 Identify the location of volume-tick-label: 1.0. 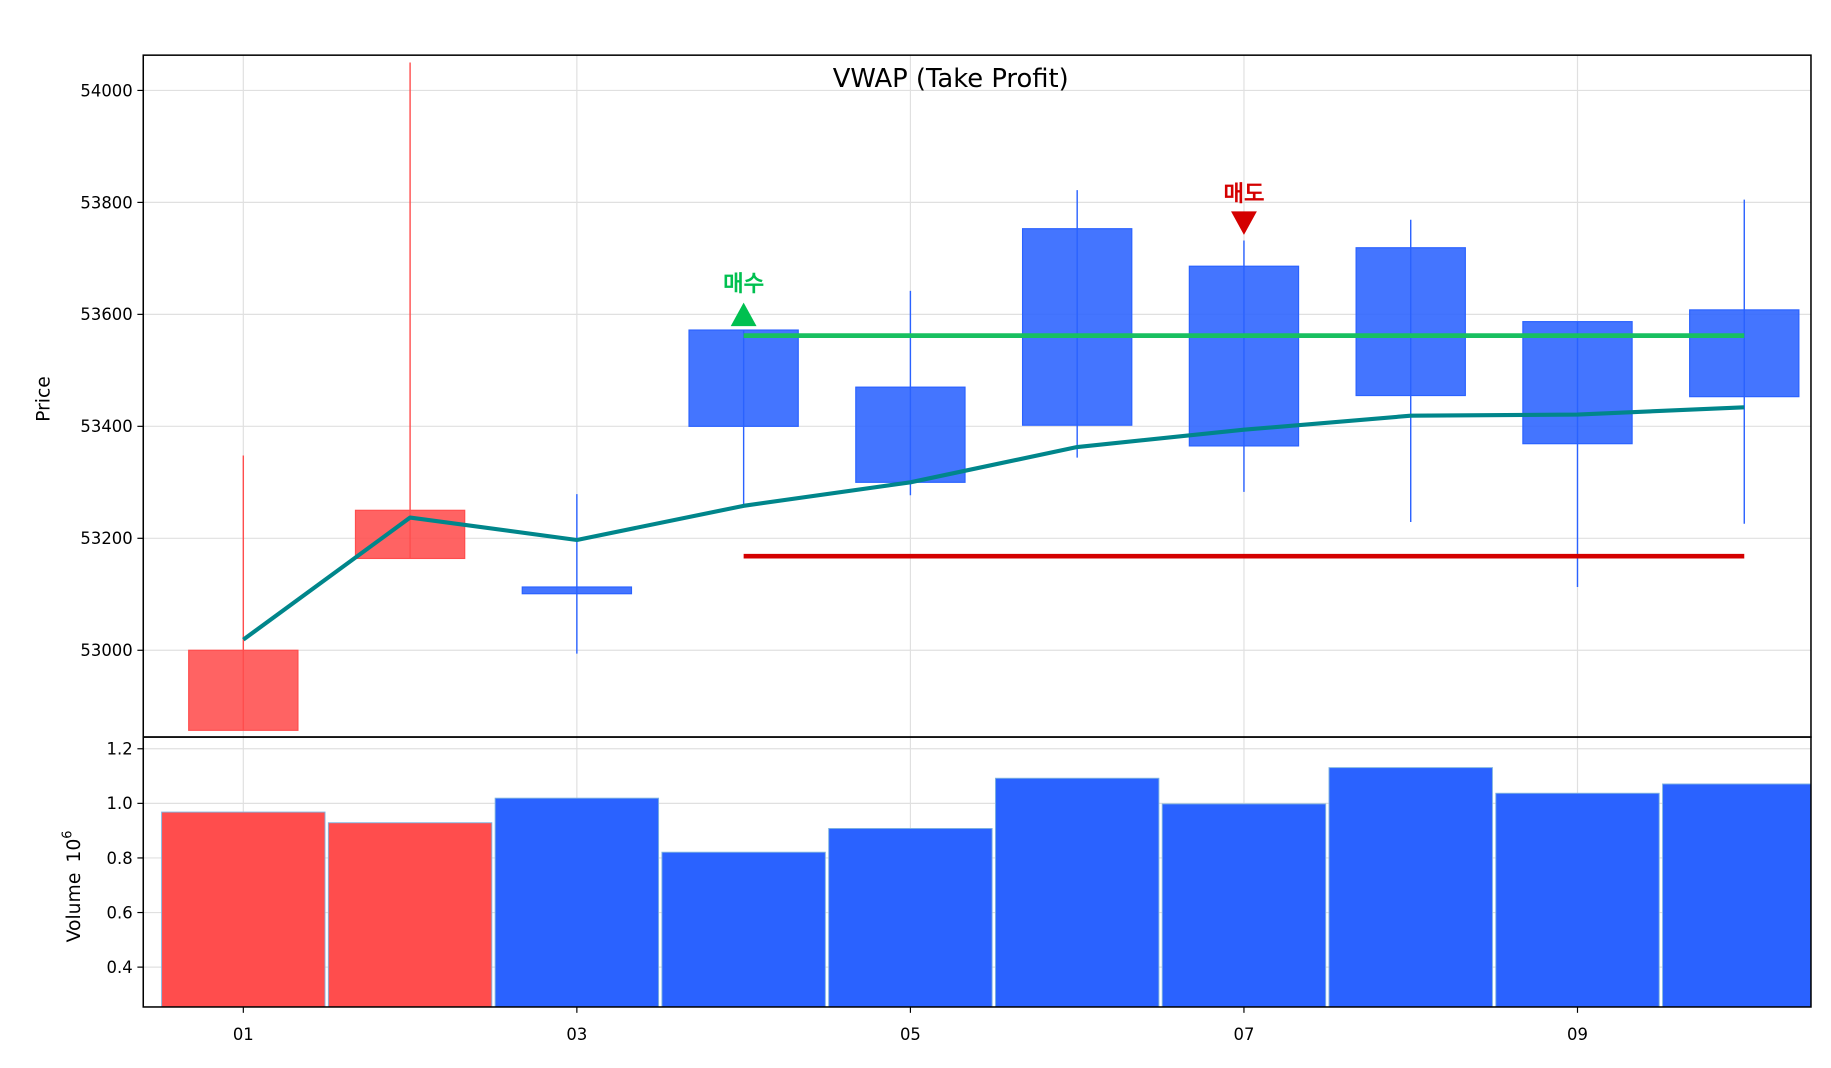
(120, 803).